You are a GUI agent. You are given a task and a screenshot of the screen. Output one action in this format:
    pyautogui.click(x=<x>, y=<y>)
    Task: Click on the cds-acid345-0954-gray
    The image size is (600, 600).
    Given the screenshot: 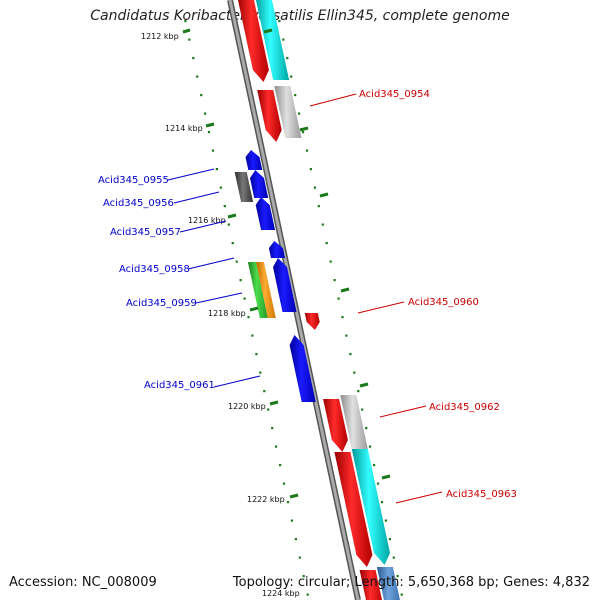 What is the action you would take?
    pyautogui.click(x=288, y=112)
    